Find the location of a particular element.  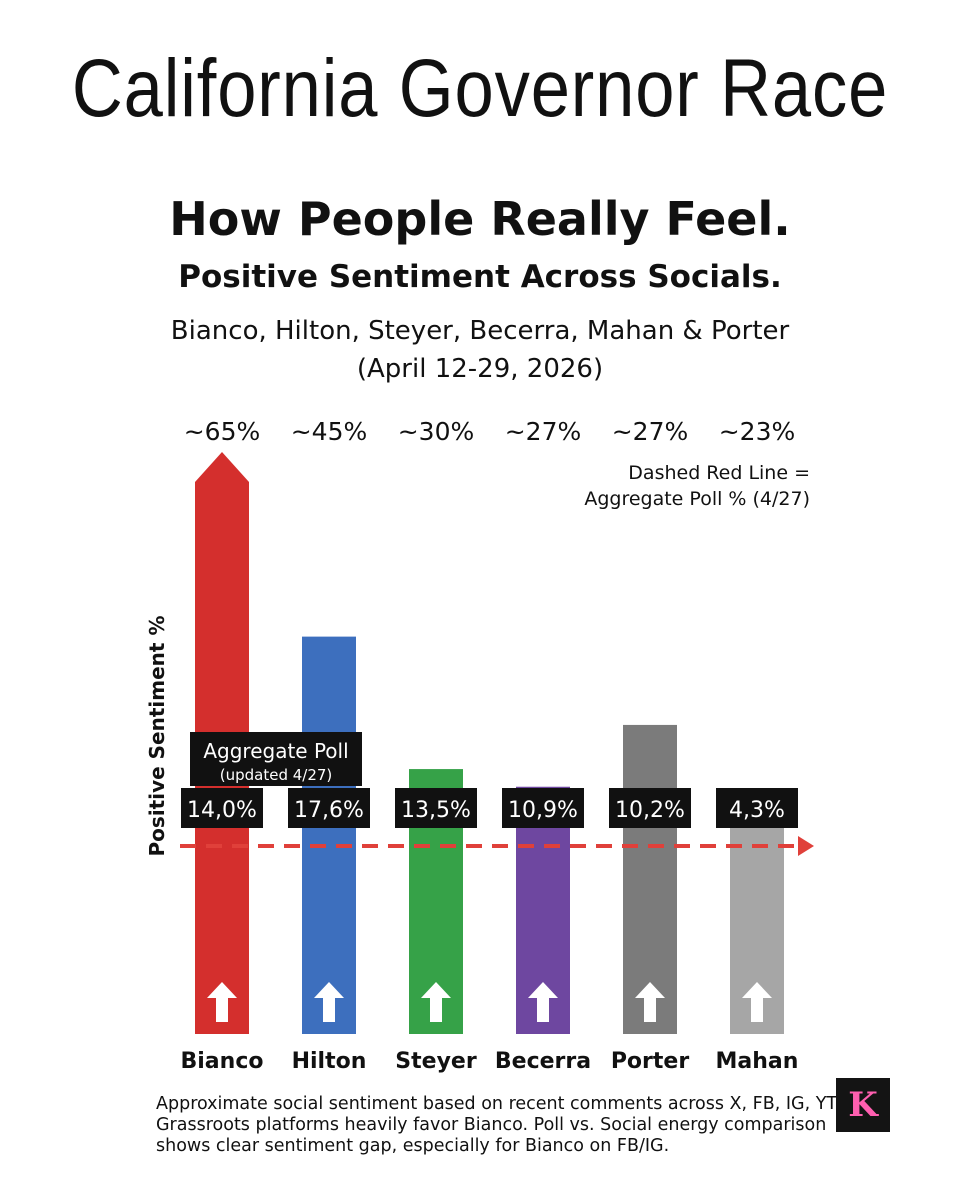

category-label-hilton: Hilton is located at coordinates (329, 1061).